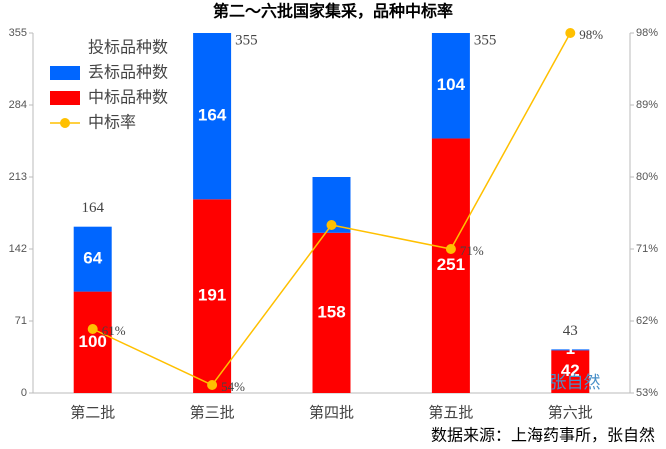 This screenshot has height=449, width=666. I want to click on y2-tick-label: 53%, so click(647, 393).